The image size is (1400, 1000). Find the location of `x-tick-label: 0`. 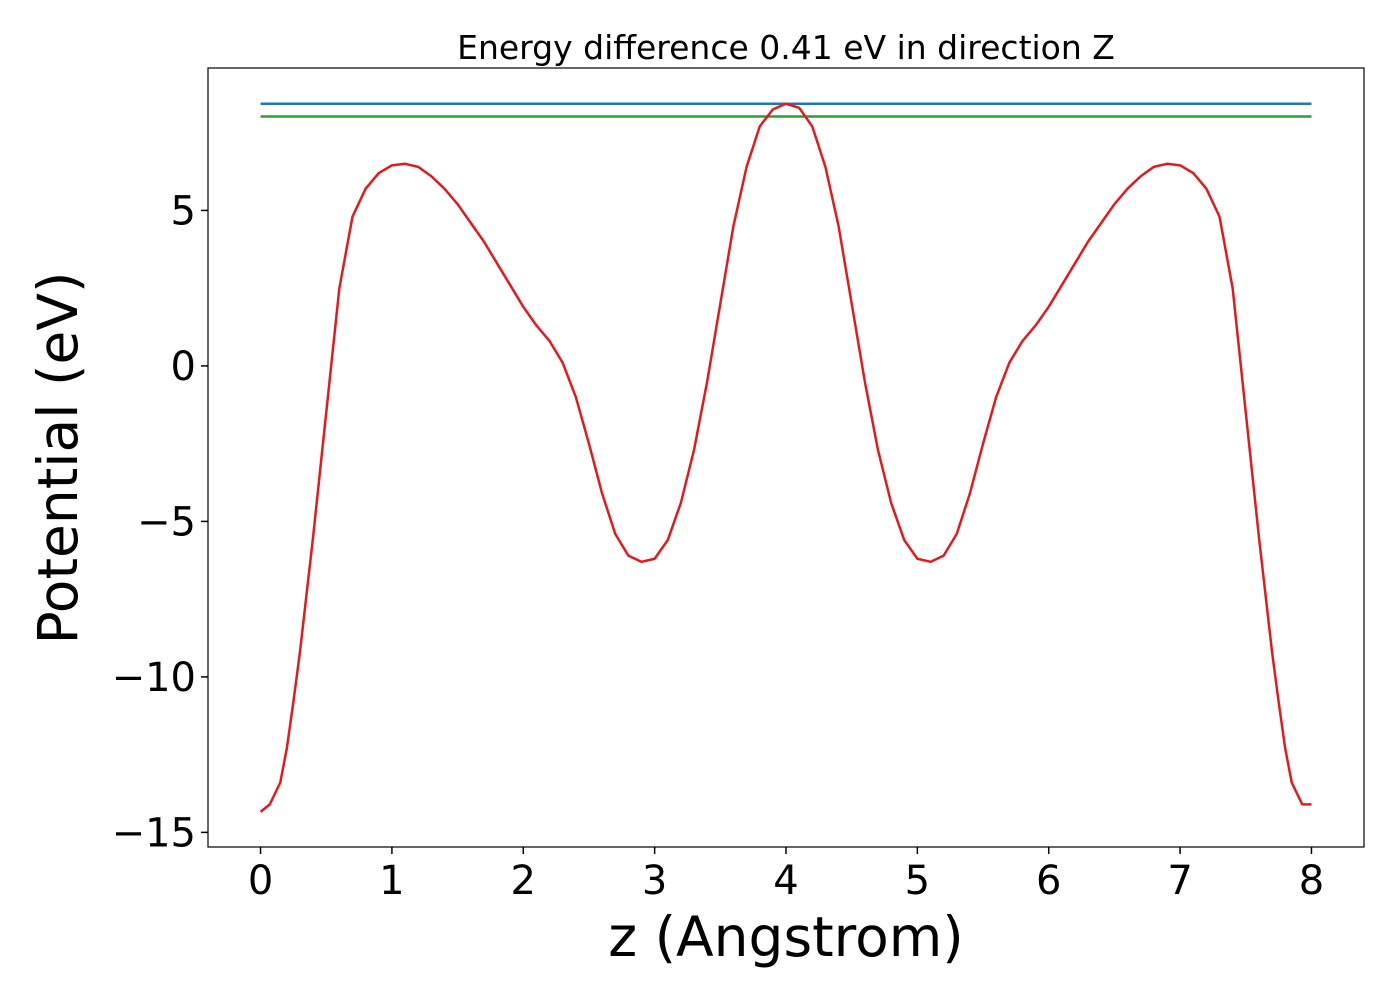

x-tick-label: 0 is located at coordinates (260, 881).